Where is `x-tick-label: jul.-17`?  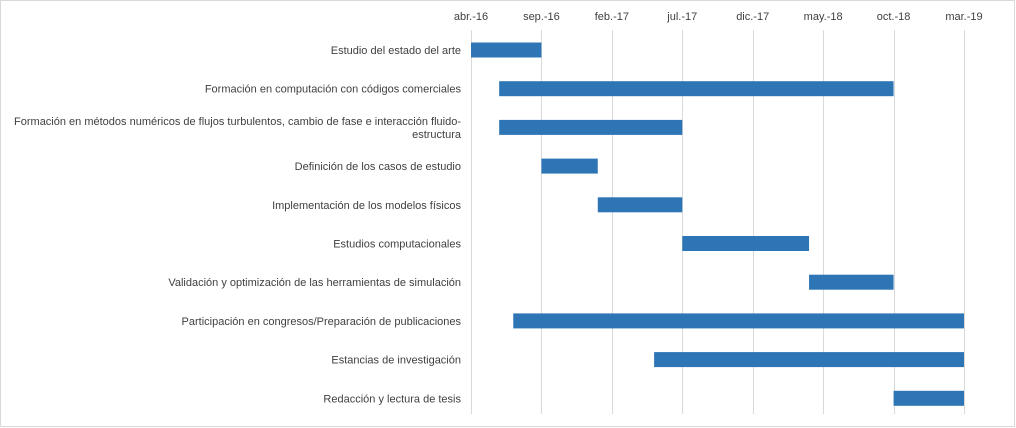 x-tick-label: jul.-17 is located at coordinates (681, 17).